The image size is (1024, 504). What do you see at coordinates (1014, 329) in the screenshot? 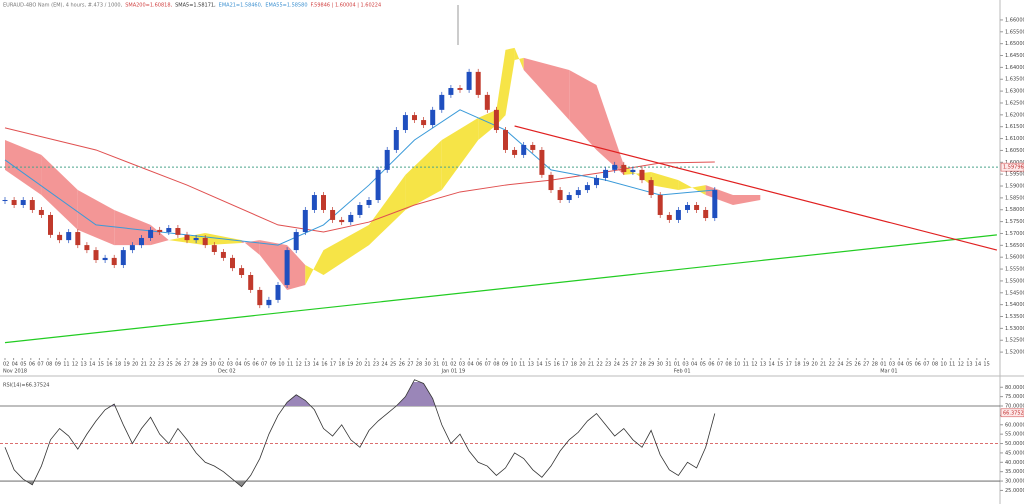
I see `y-tick-label: 1.53000` at bounding box center [1014, 329].